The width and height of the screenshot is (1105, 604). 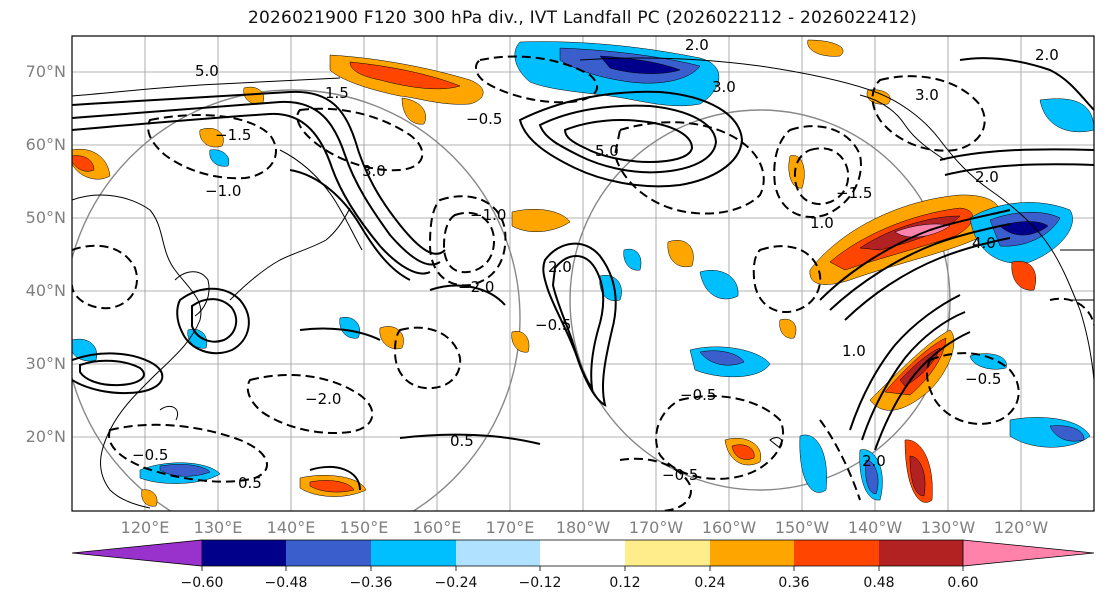 What do you see at coordinates (625, 583) in the screenshot?
I see `colorbar-tick-label: 0.12` at bounding box center [625, 583].